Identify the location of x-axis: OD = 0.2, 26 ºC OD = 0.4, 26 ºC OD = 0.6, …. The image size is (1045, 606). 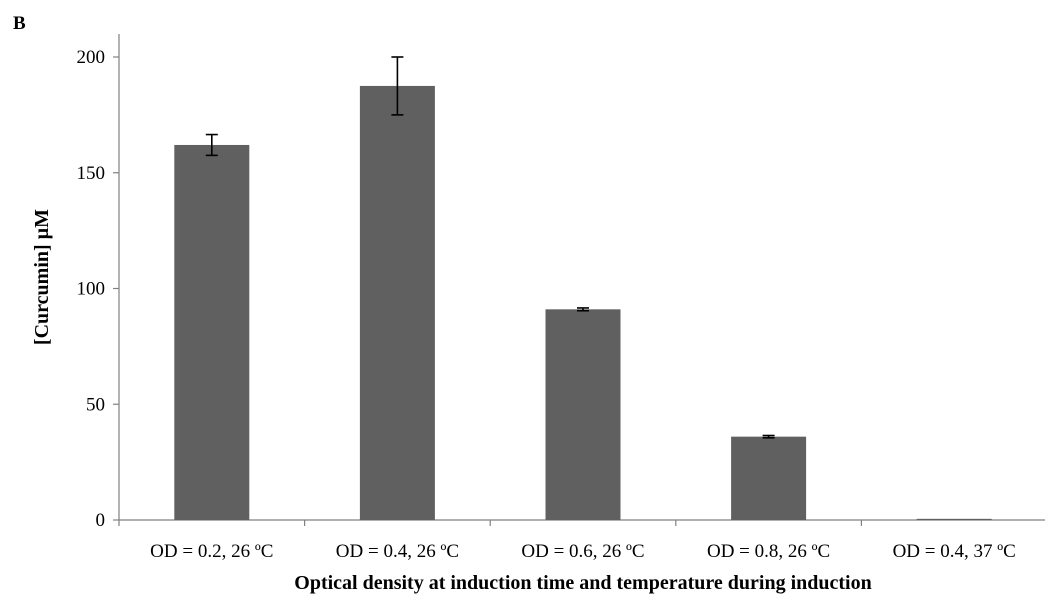
(582, 541).